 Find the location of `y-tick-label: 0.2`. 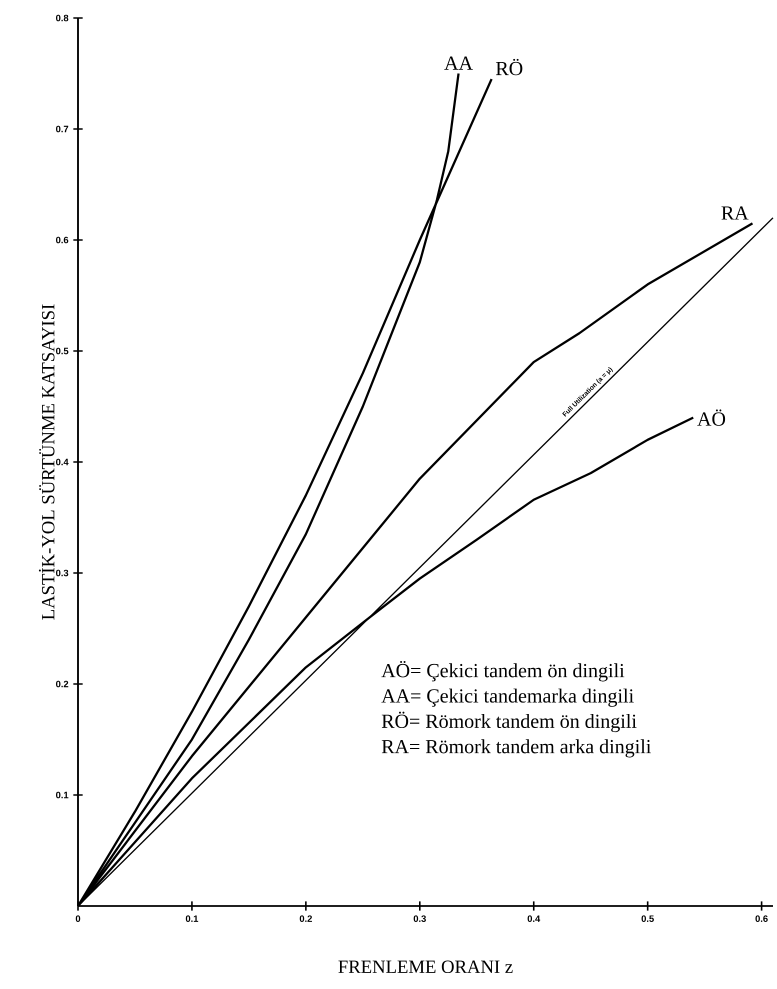

y-tick-label: 0.2 is located at coordinates (62, 684).